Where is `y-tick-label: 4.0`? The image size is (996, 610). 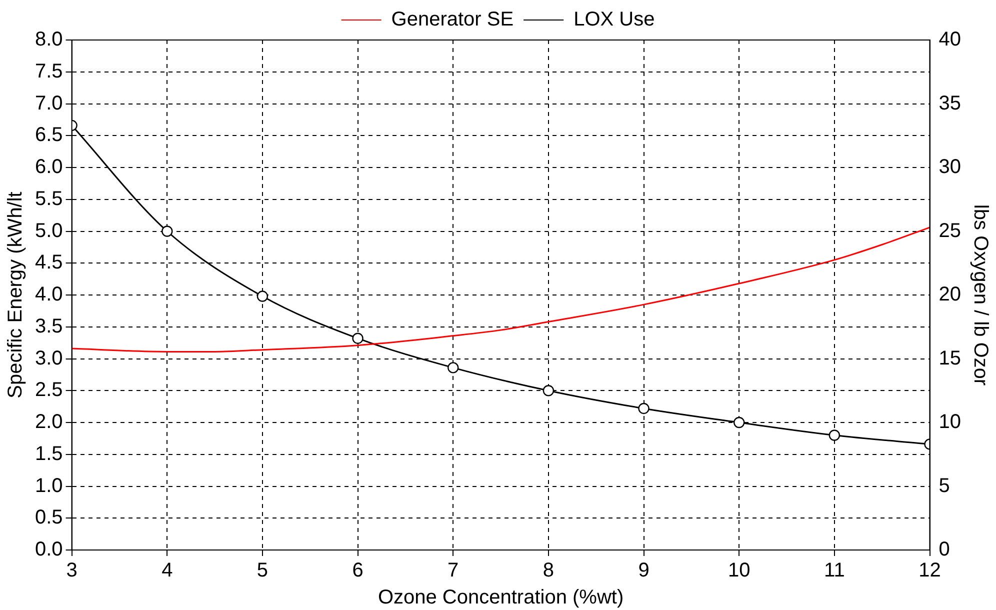 y-tick-label: 4.0 is located at coordinates (48, 295).